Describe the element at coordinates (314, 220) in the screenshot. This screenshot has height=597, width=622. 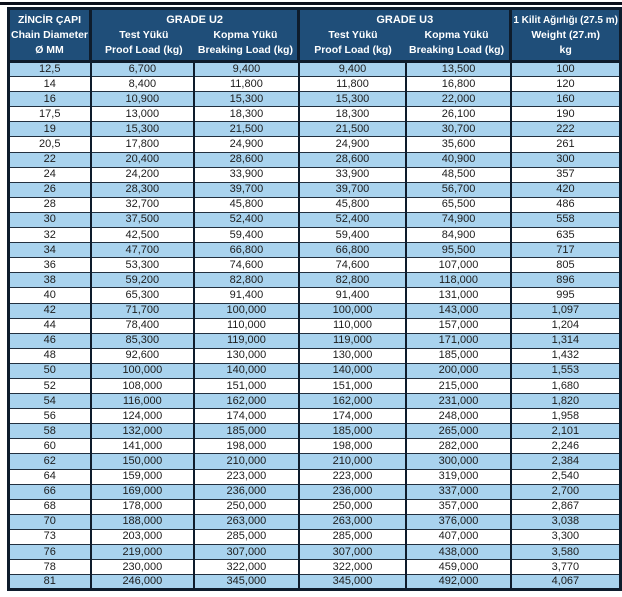
I see `table-row: 30 37,500 52,400 52,400 74,900 558` at that location.